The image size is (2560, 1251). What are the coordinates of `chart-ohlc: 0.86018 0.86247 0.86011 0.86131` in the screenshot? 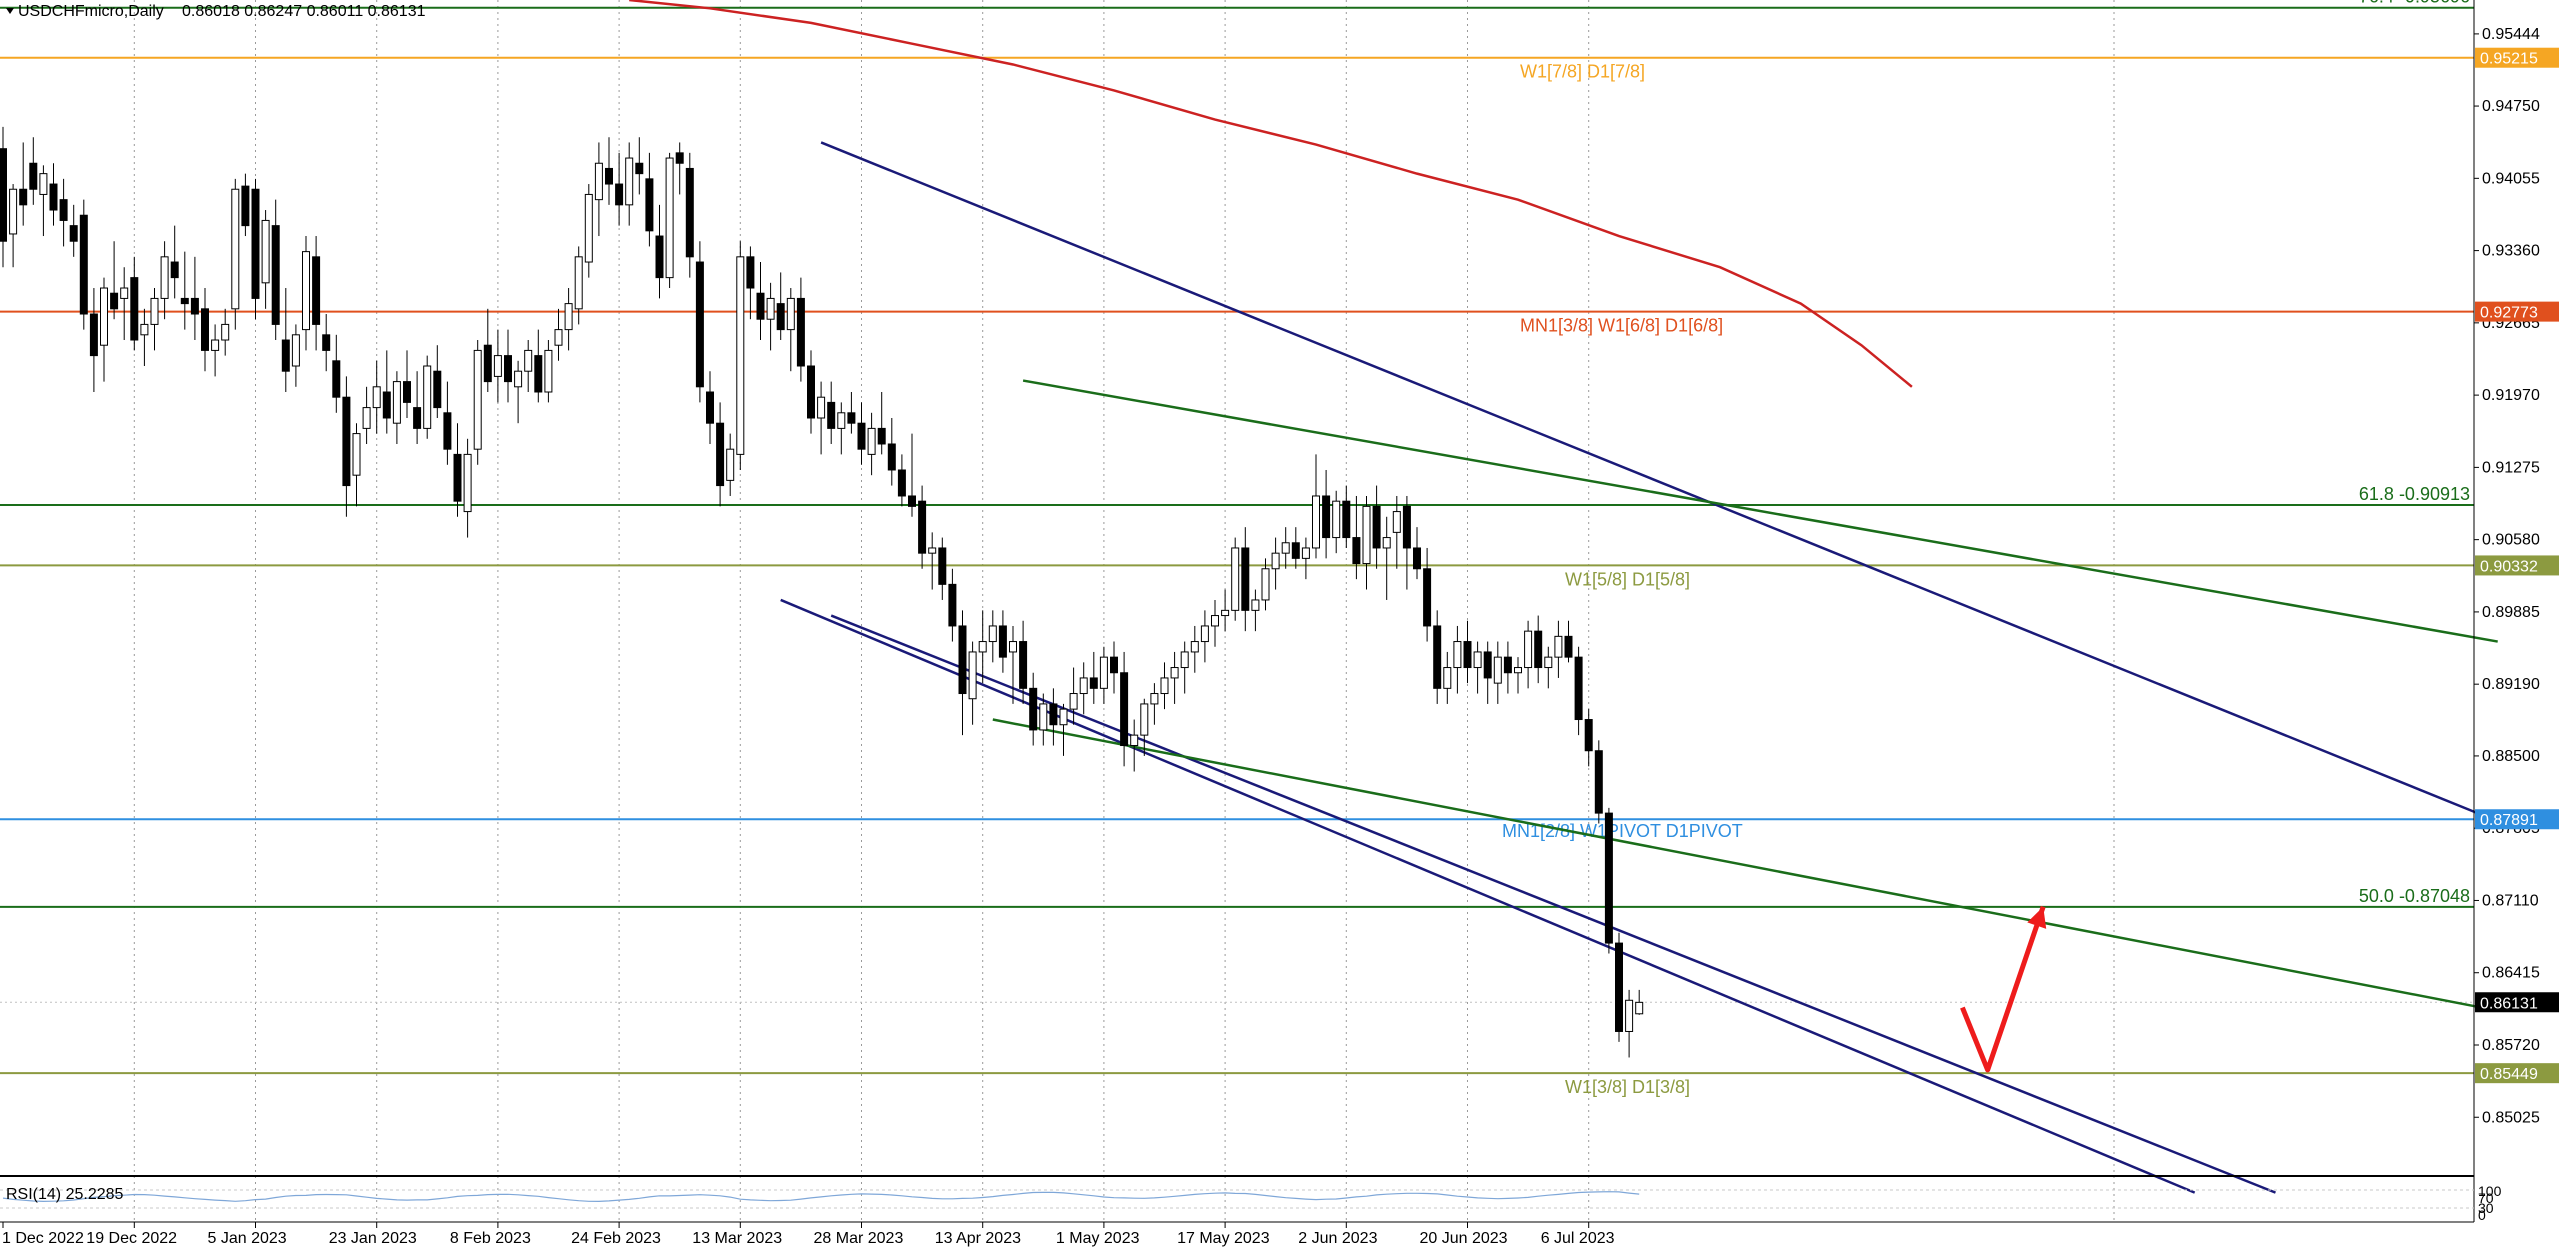 It's located at (304, 11).